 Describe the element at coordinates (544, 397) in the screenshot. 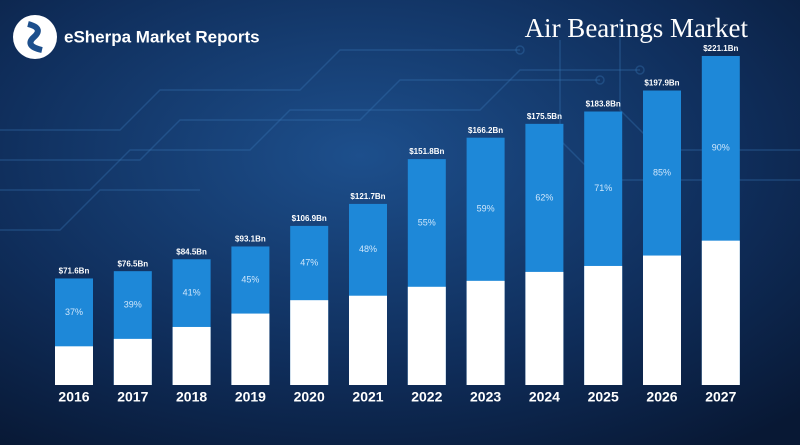

I see `x-tick-label: 2024` at that location.